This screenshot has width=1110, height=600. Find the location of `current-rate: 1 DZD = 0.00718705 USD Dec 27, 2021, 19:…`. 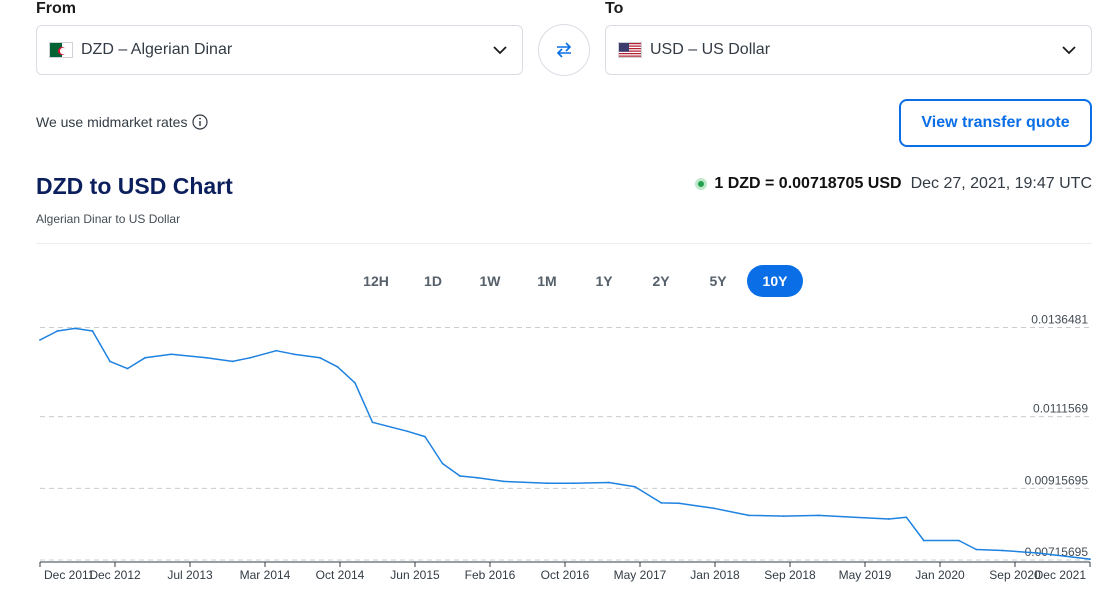

current-rate: 1 DZD = 0.00718705 USD Dec 27, 2021, 19:… is located at coordinates (893, 184).